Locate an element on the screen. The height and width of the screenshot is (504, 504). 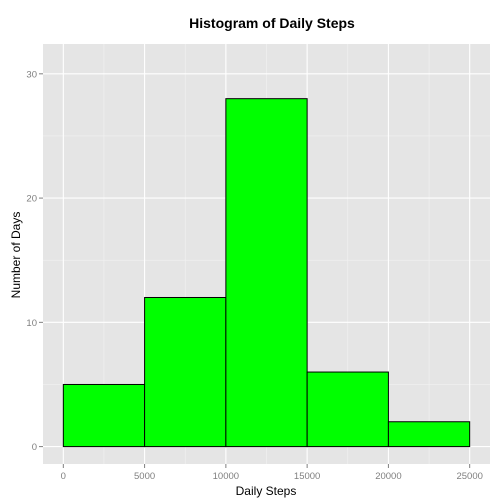
x-tick-label: 5000 is located at coordinates (144, 476).